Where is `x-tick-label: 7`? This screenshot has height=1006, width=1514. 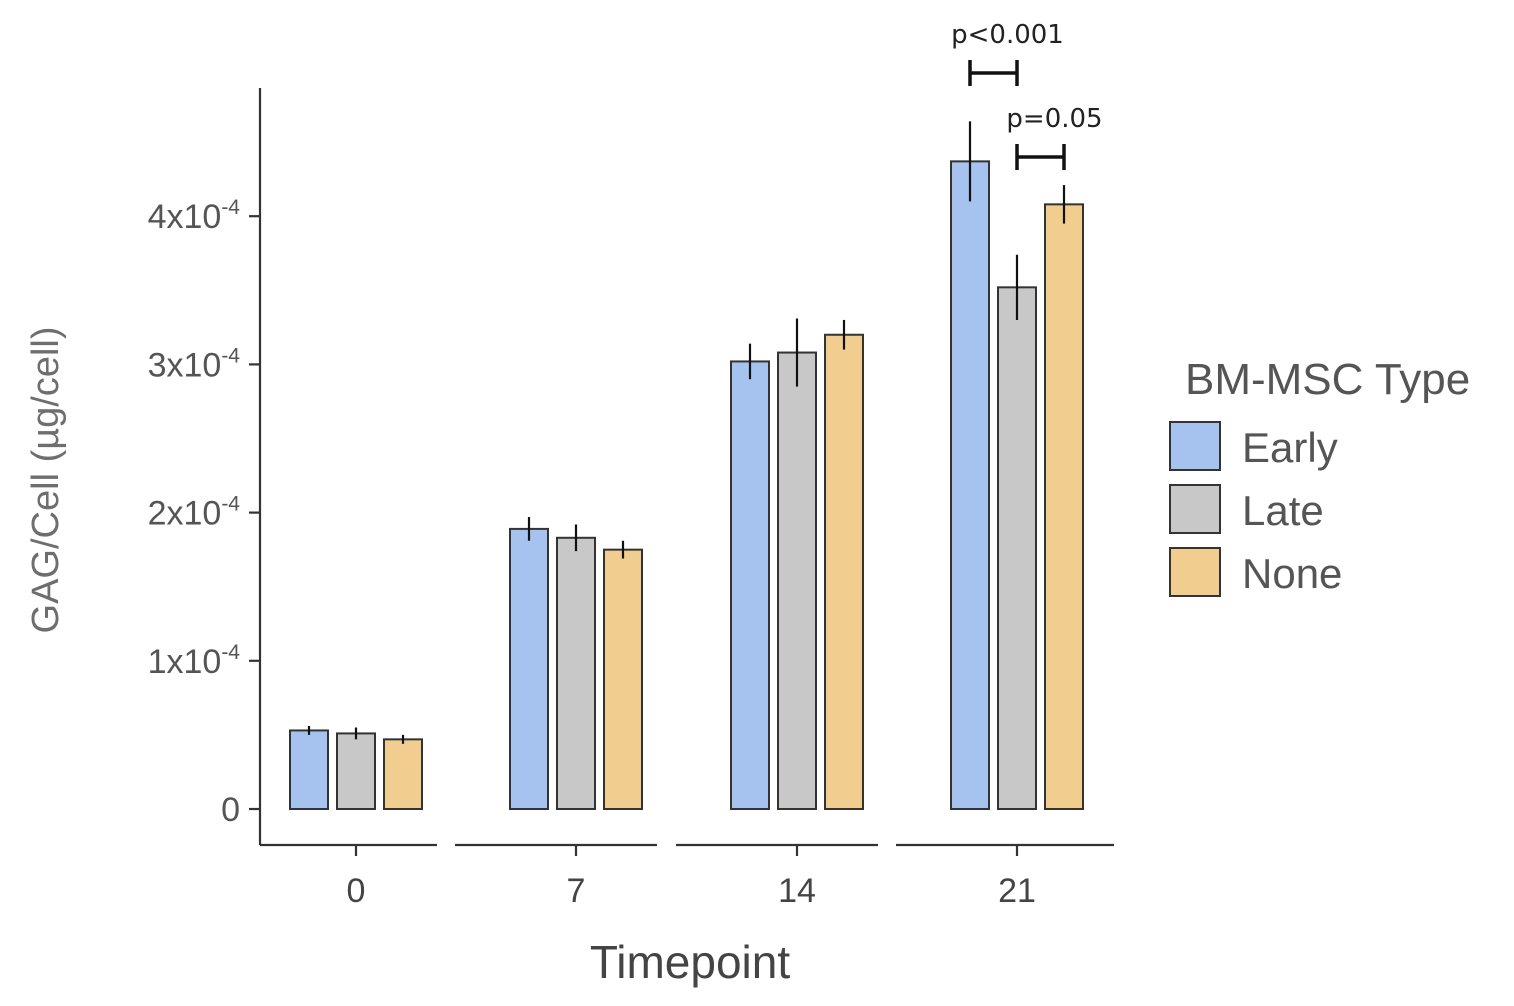 x-tick-label: 7 is located at coordinates (576, 891).